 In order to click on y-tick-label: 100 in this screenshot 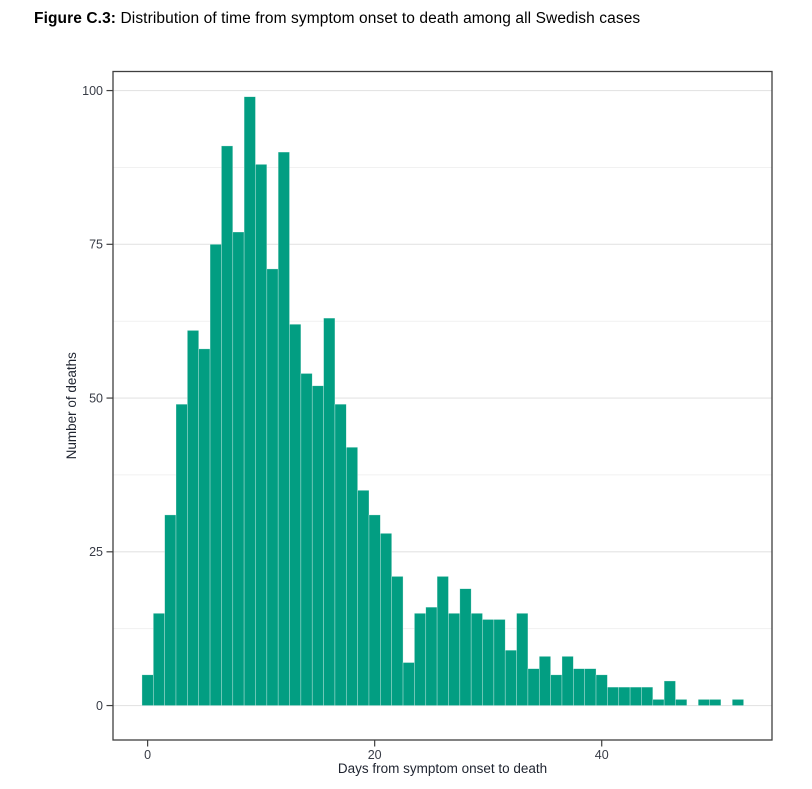, I will do `click(92, 91)`.